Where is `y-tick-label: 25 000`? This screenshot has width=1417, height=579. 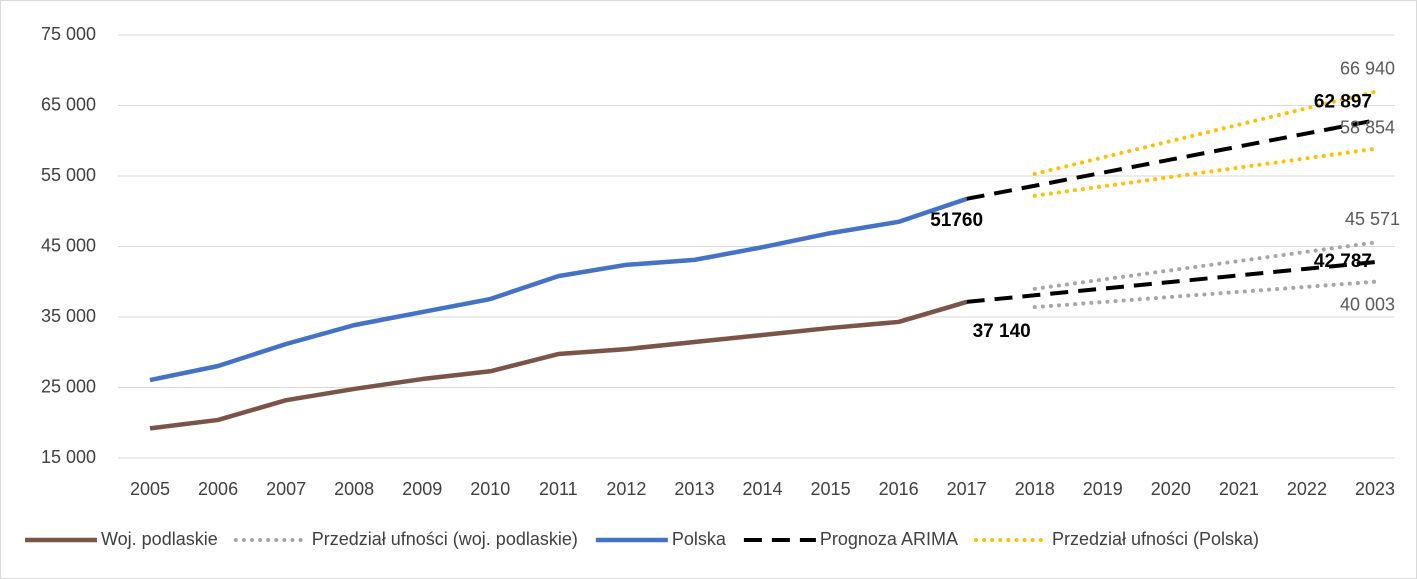 y-tick-label: 25 000 is located at coordinates (68, 386).